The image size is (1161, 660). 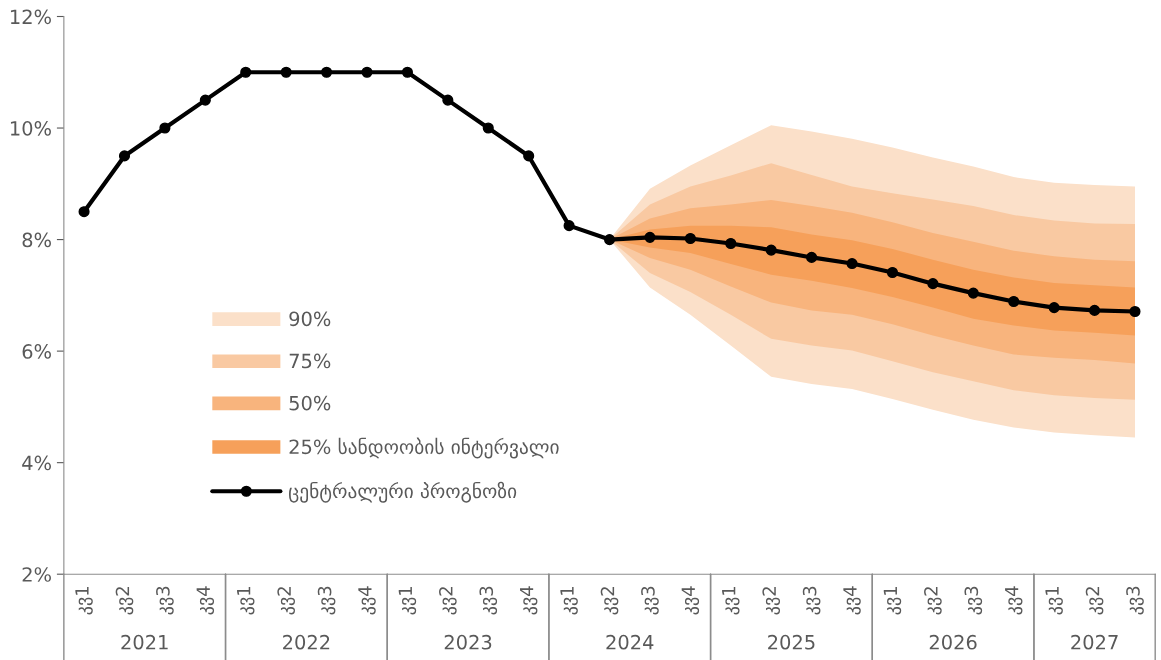 I want to click on y-tick-label: 4%, so click(x=36, y=463).